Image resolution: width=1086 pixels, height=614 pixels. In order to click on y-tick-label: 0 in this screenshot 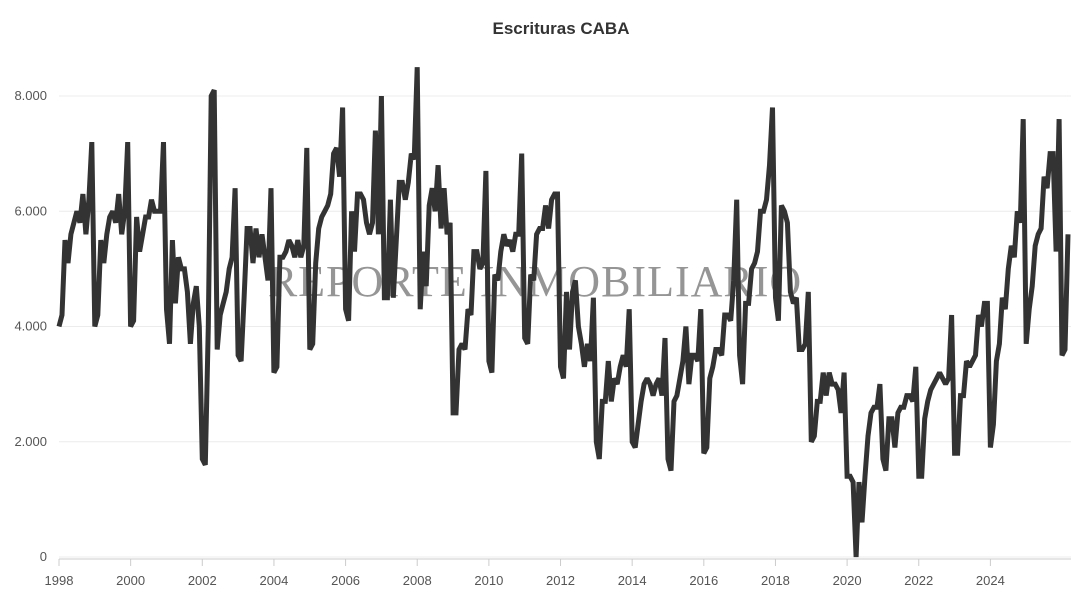, I will do `click(43, 556)`.